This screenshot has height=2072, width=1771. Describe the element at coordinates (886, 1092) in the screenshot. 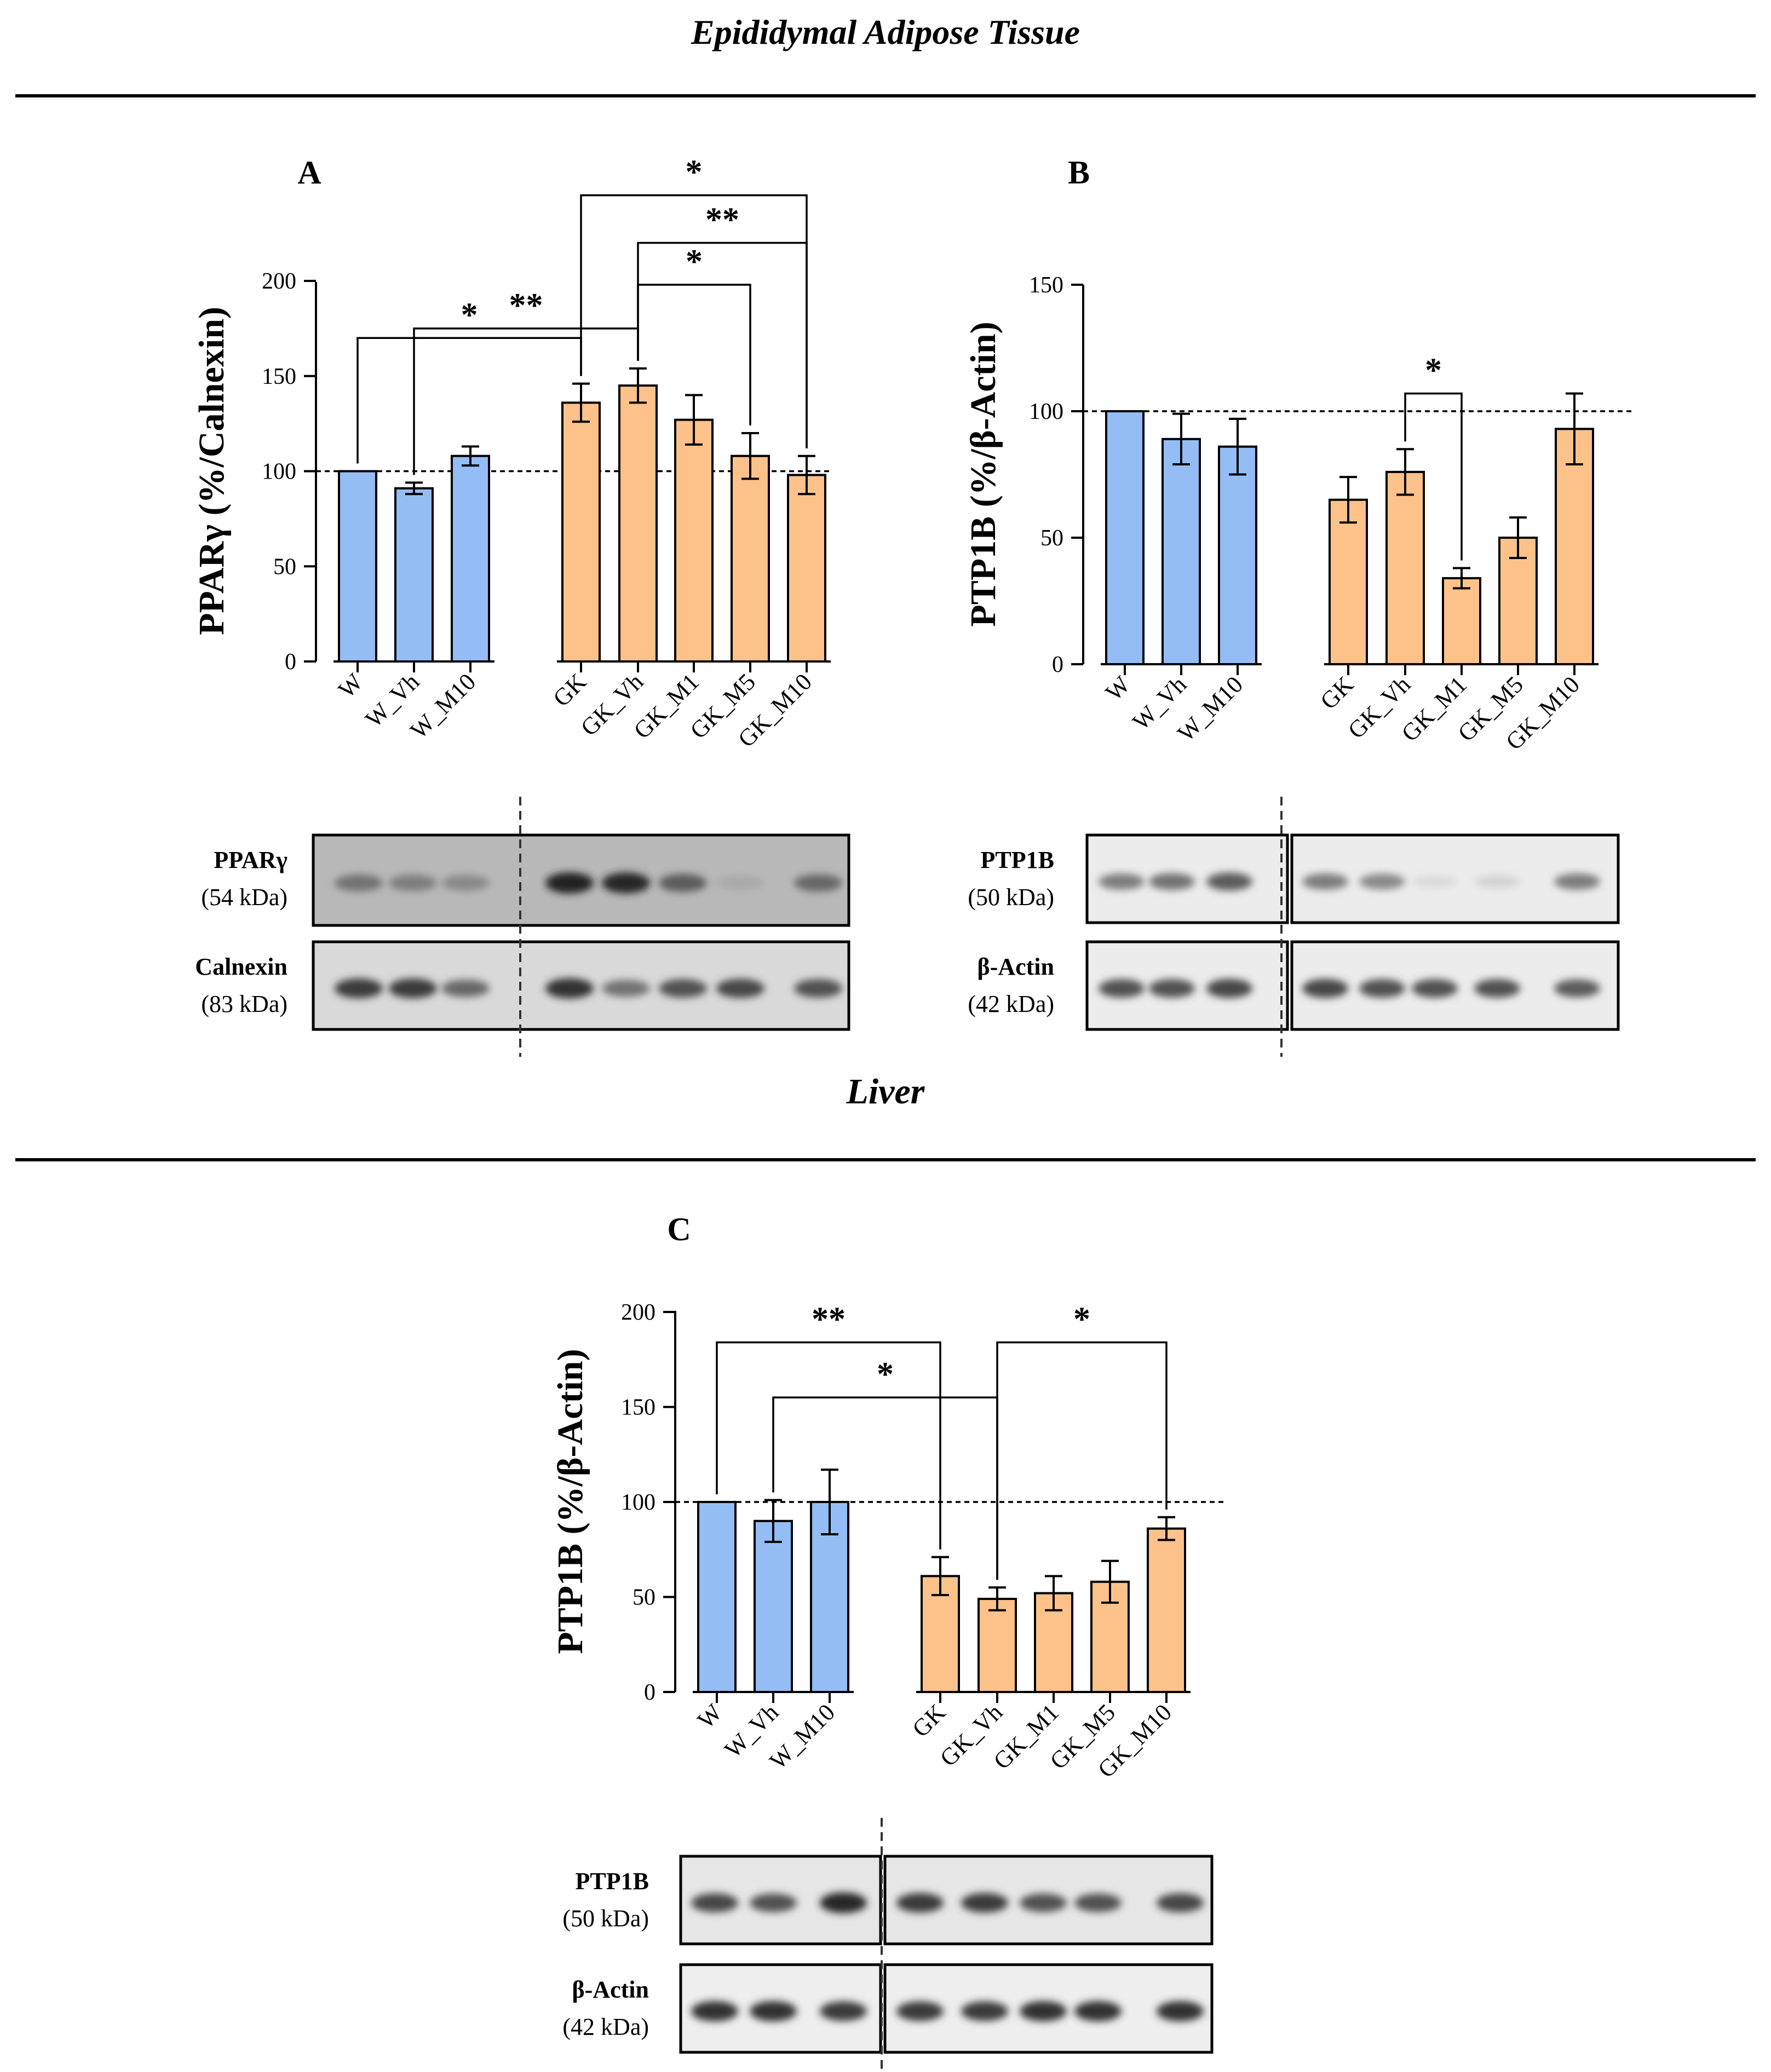

I see `section-title-liver: Liver` at that location.